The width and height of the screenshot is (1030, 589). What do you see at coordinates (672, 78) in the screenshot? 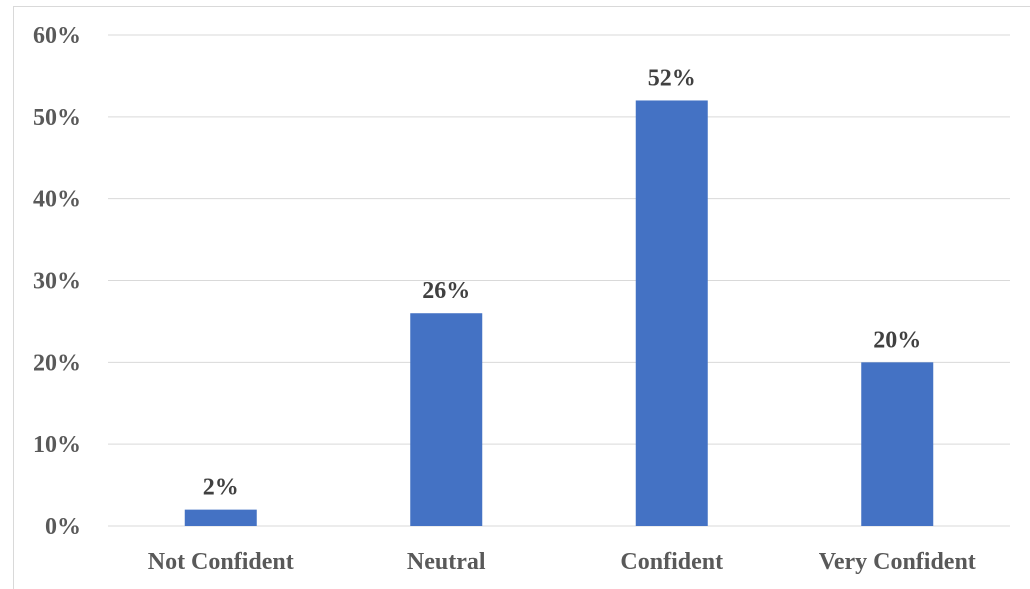
I see `data-label-confident: 52%` at bounding box center [672, 78].